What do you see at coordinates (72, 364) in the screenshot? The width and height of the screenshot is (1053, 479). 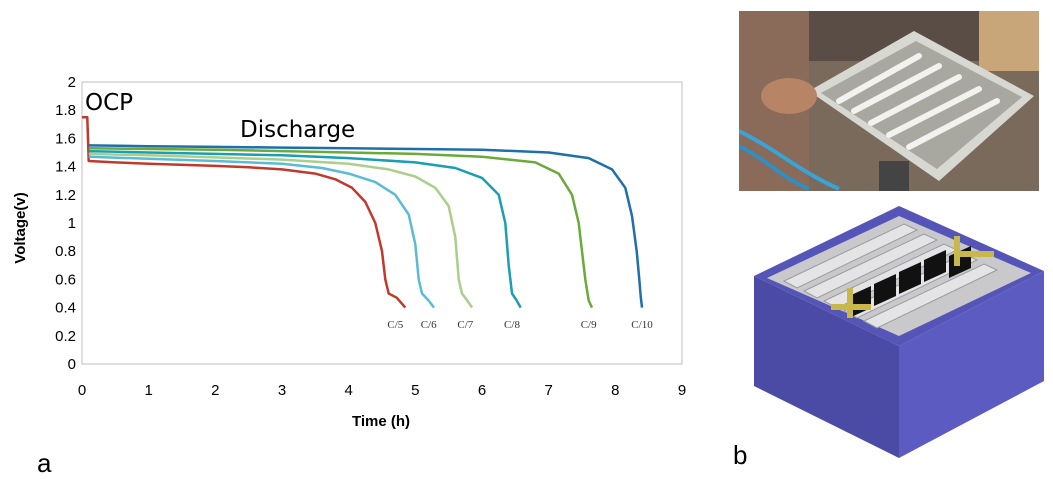 I see `y-tick-label: 0` at bounding box center [72, 364].